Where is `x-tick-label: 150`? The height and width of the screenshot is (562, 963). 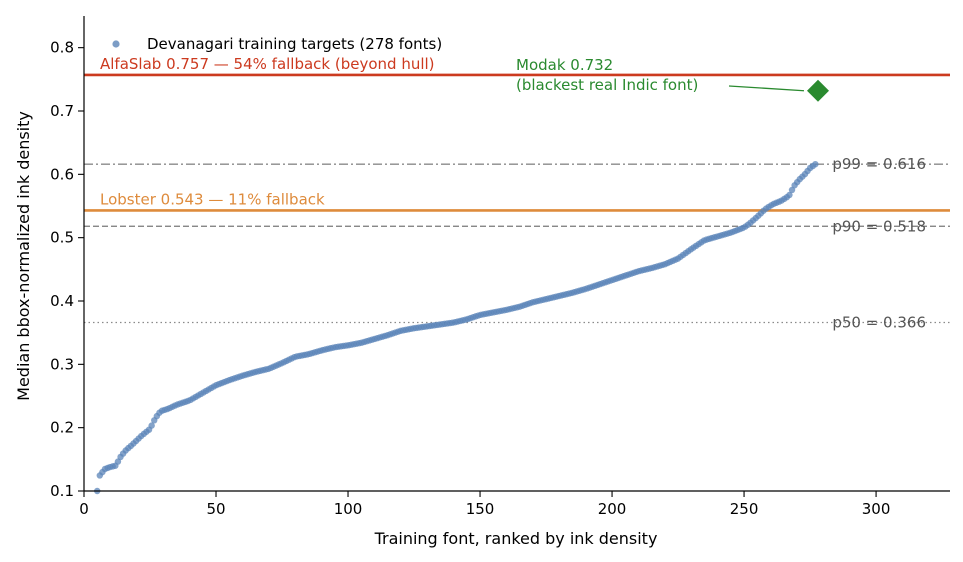 x-tick-label: 150 is located at coordinates (480, 509).